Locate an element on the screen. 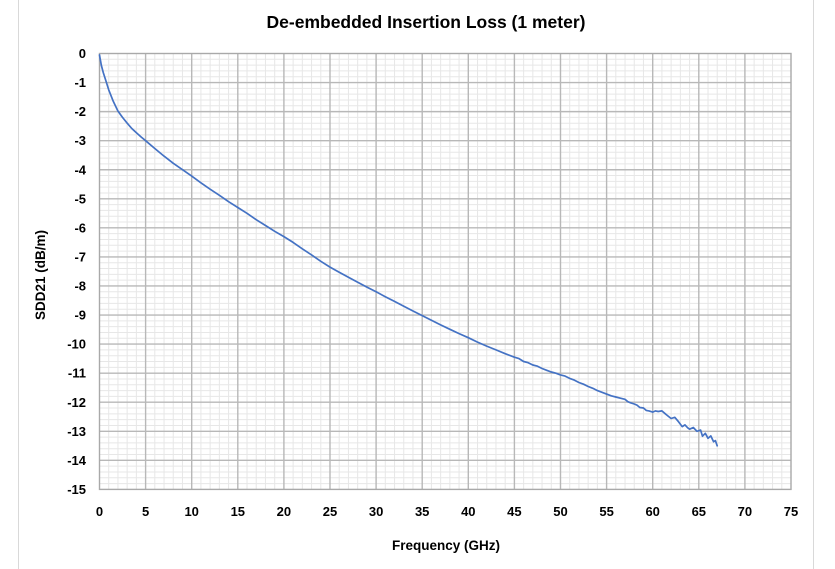 This screenshot has width=835, height=569. y-tick-label: 0 is located at coordinates (82, 53).